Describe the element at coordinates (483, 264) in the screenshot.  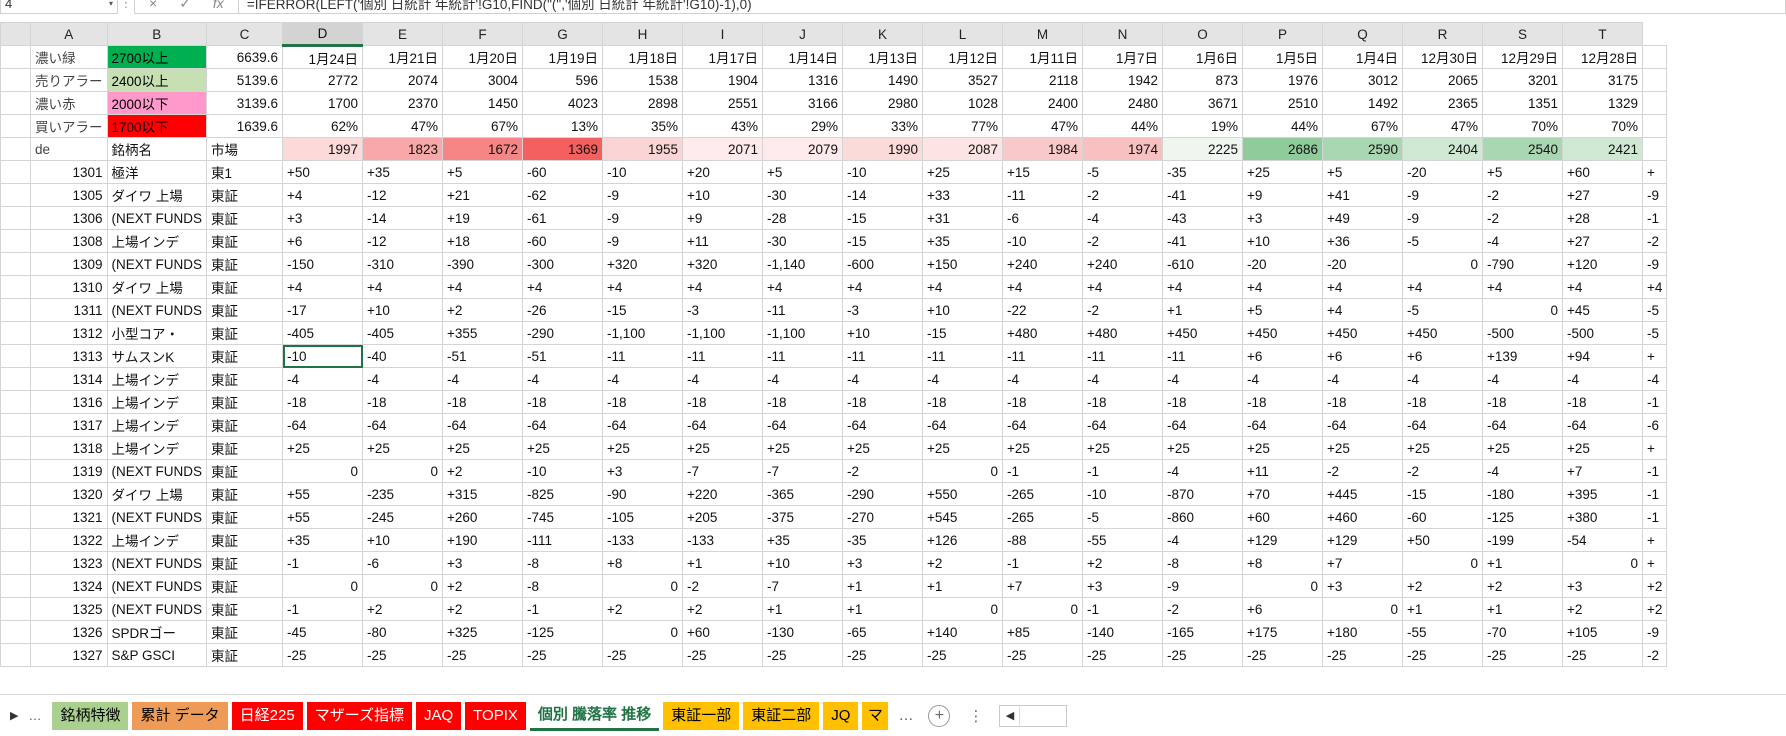
I see `change-cell: -390` at that location.